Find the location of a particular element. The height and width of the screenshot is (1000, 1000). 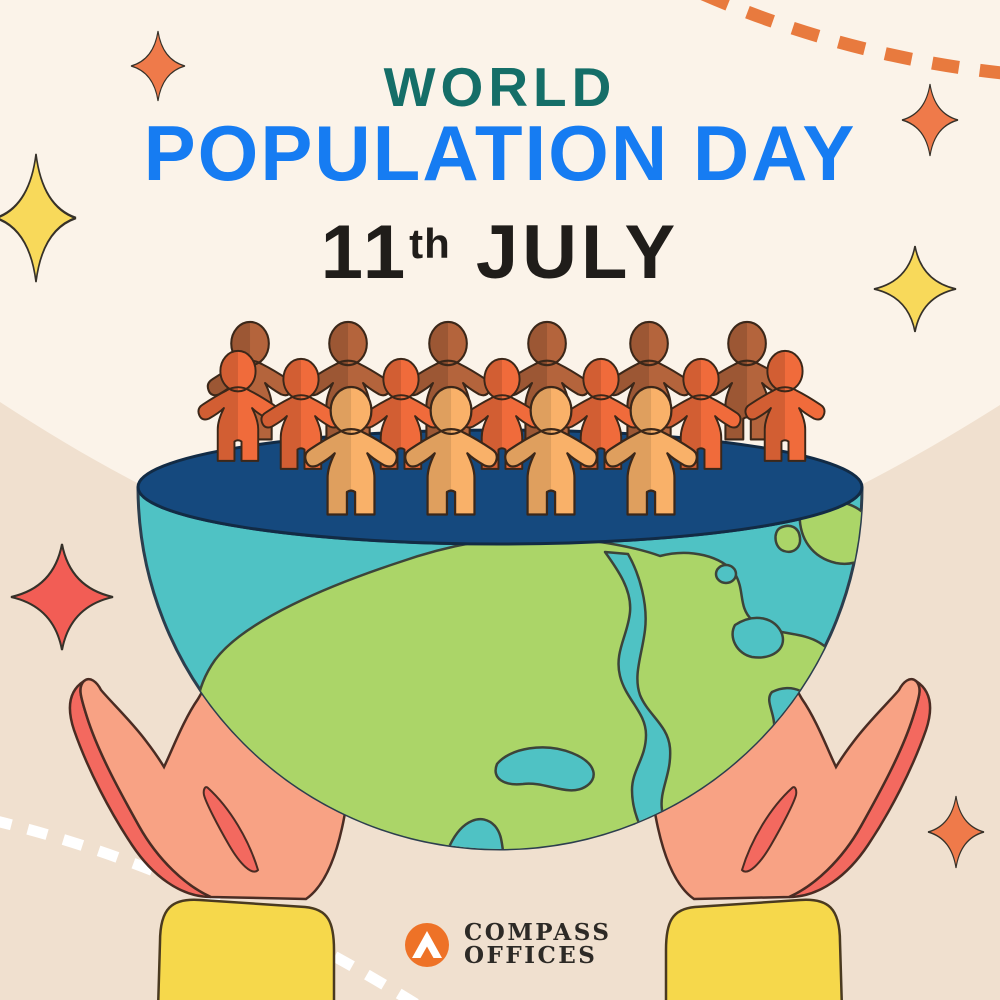

title-world: WORLD is located at coordinates (500, 87).